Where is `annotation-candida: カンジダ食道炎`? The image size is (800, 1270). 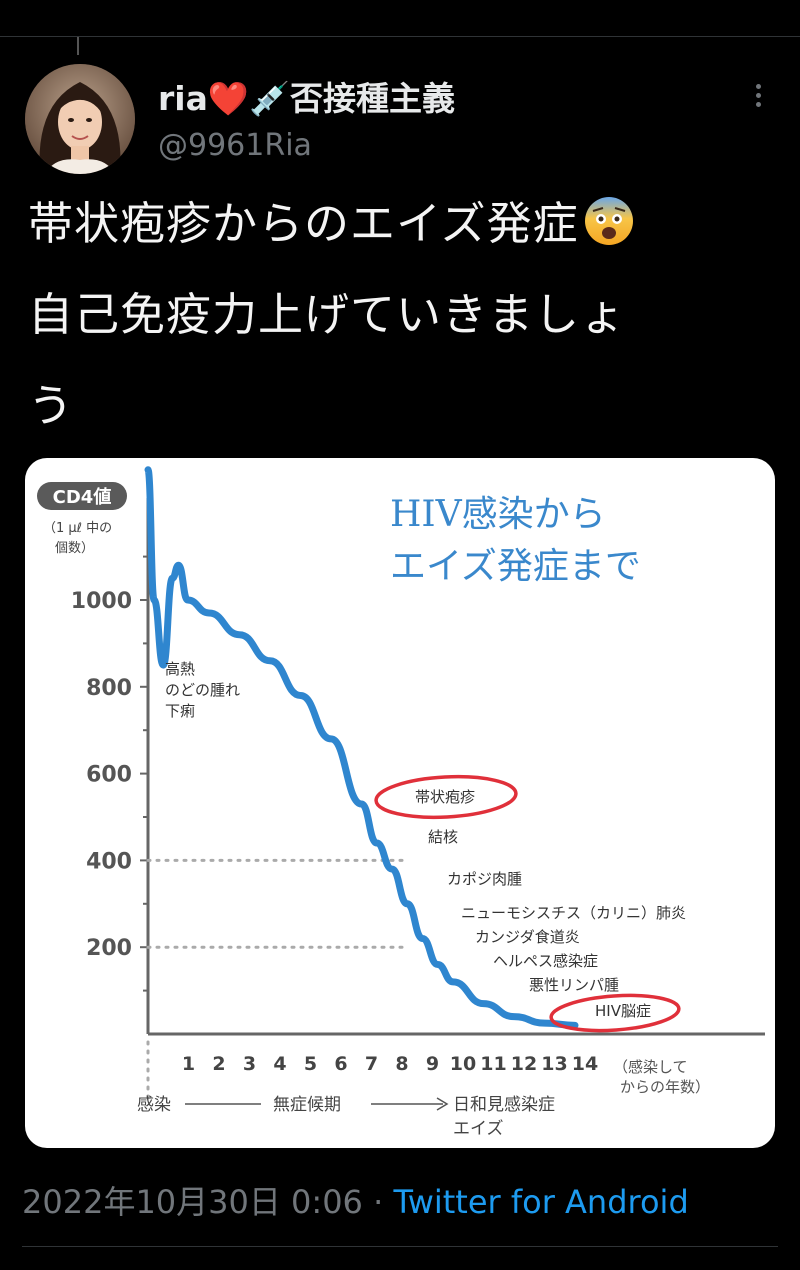
annotation-candida: カンジダ食道炎 is located at coordinates (527, 937).